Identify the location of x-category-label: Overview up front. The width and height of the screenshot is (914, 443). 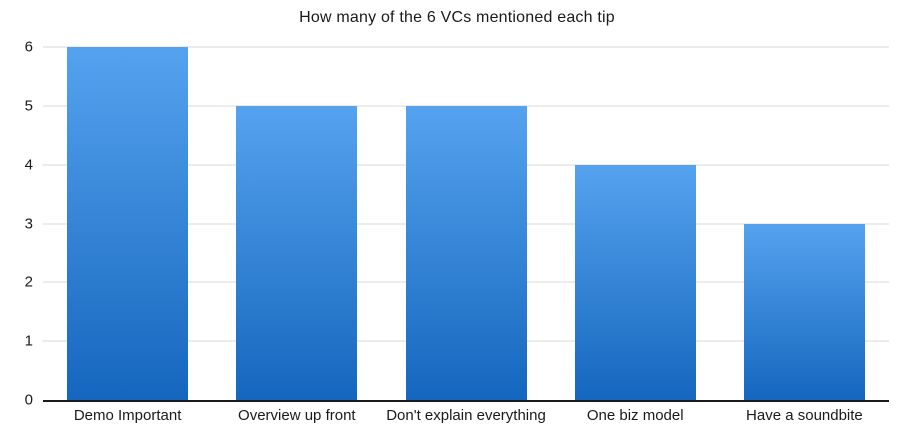
(297, 415).